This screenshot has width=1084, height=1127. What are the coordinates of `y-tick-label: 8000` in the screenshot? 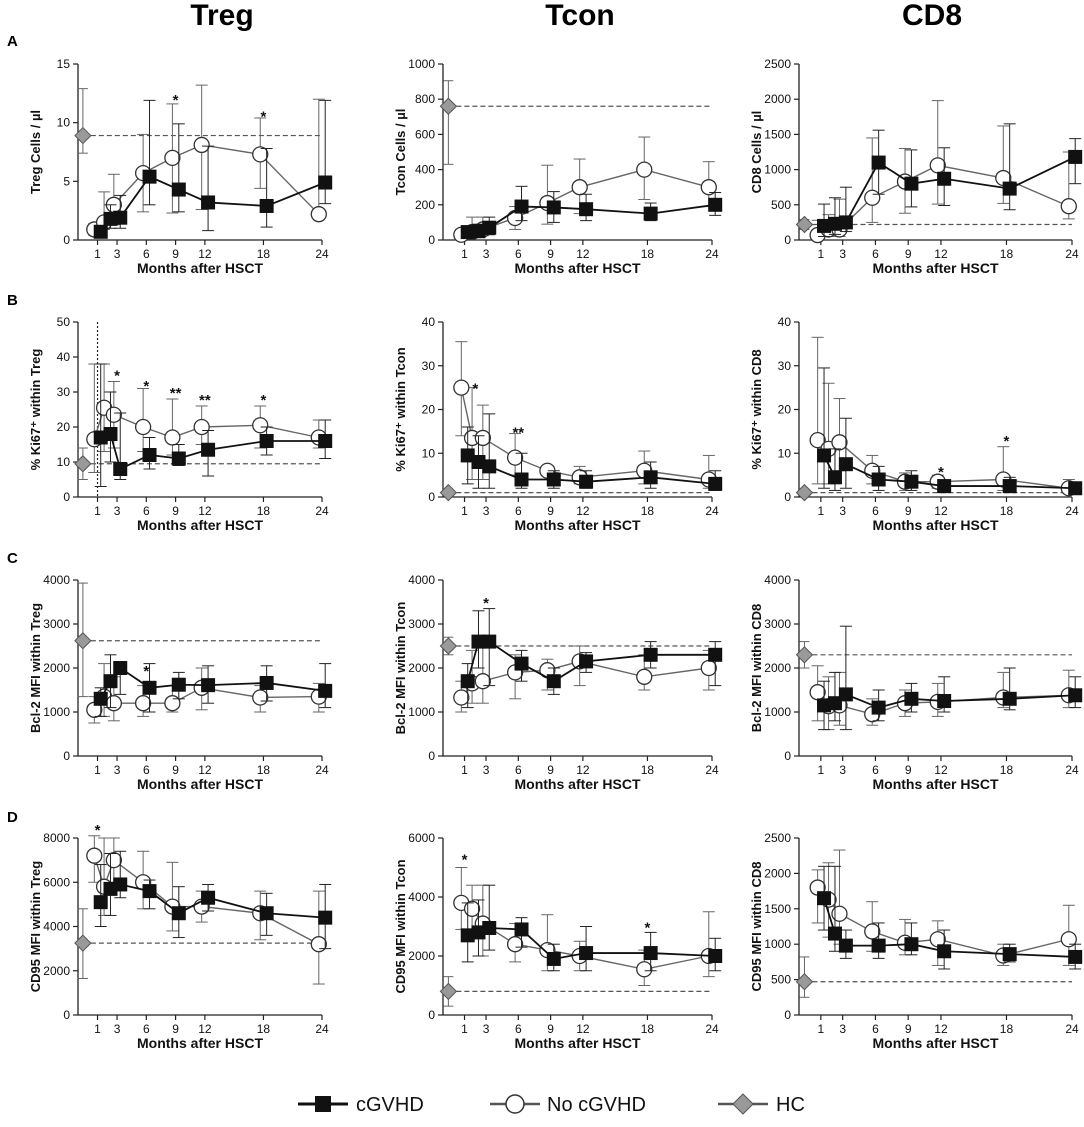 It's located at (56, 838).